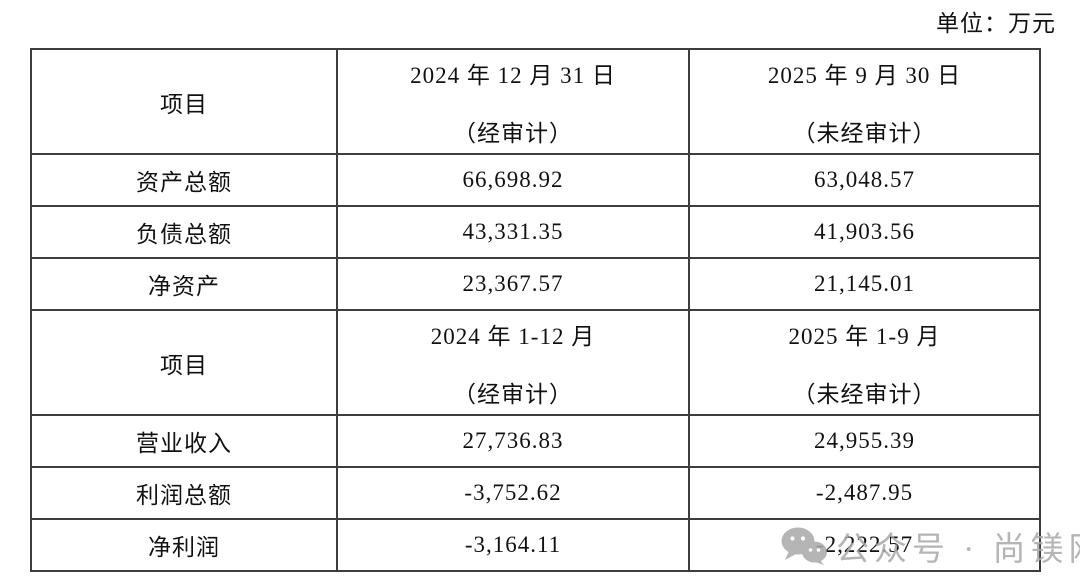 The height and width of the screenshot is (586, 1080). I want to click on table-row-operating-revenue: 营业收入 27,736.83 24,955.39, so click(535, 441).